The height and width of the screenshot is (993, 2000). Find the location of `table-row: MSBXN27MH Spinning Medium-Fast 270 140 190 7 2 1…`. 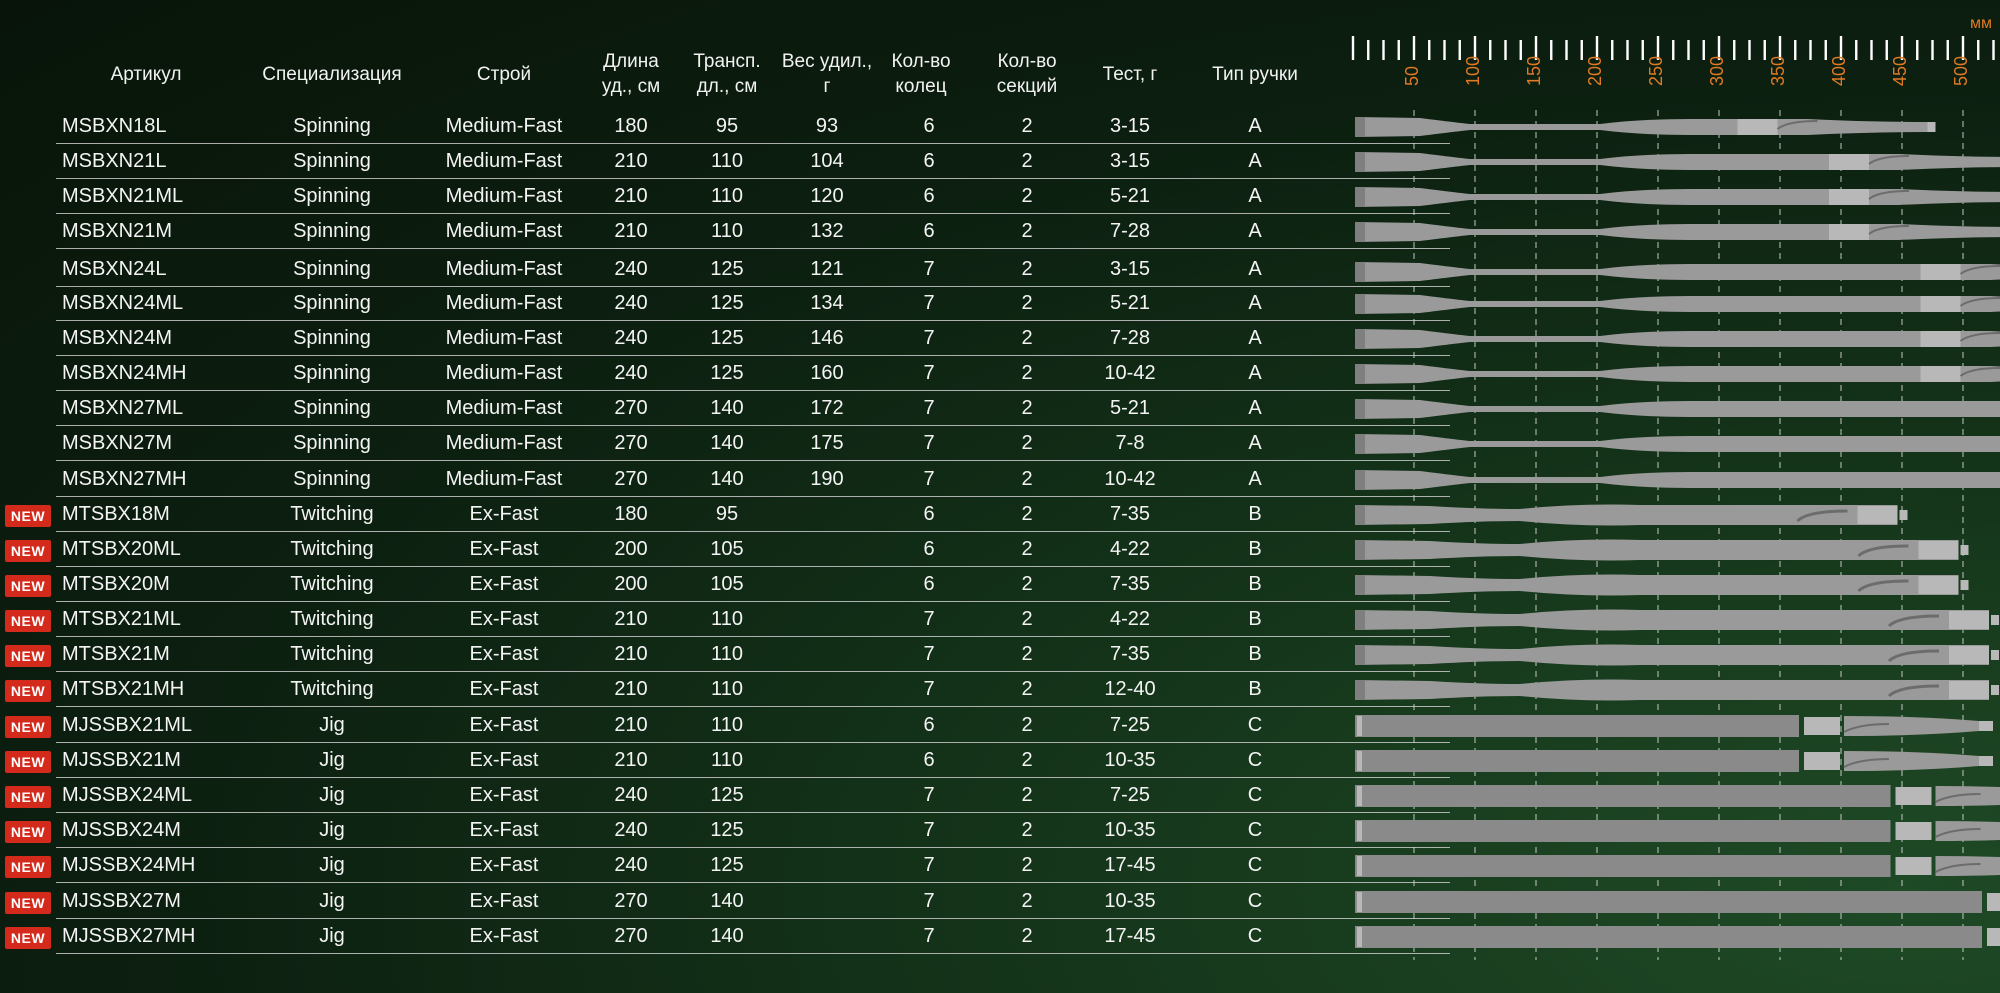

table-row: MSBXN27MH Spinning Medium-Fast 270 140 190 7 2 1… is located at coordinates (725, 479).